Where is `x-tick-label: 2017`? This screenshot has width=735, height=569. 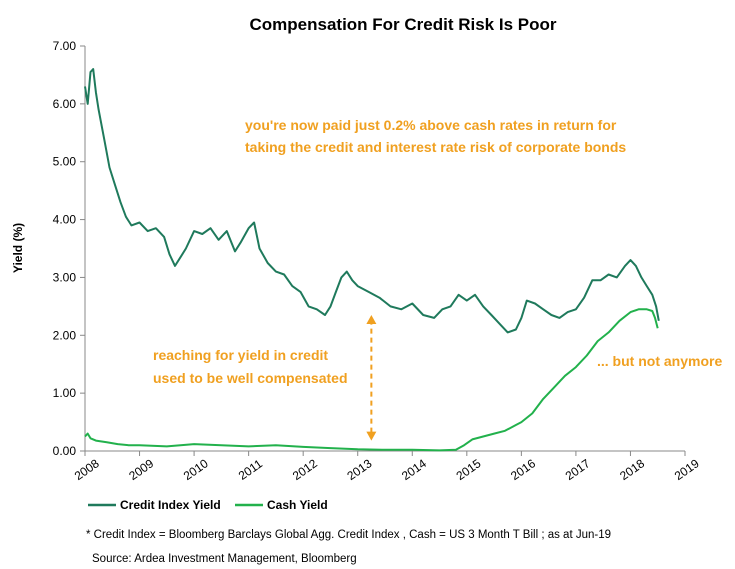
x-tick-label: 2017 is located at coordinates (578, 469).